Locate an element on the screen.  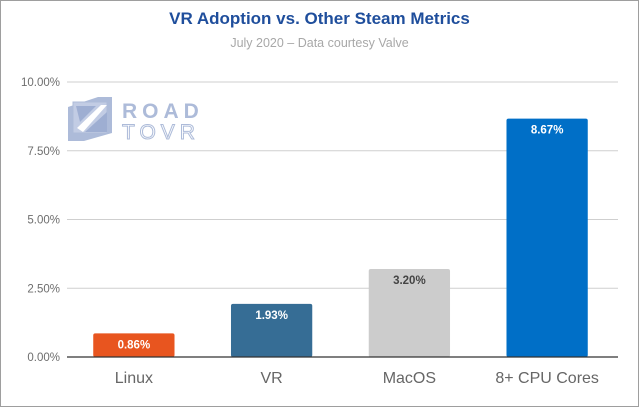
bar-data-label: 0.86% is located at coordinates (134, 345).